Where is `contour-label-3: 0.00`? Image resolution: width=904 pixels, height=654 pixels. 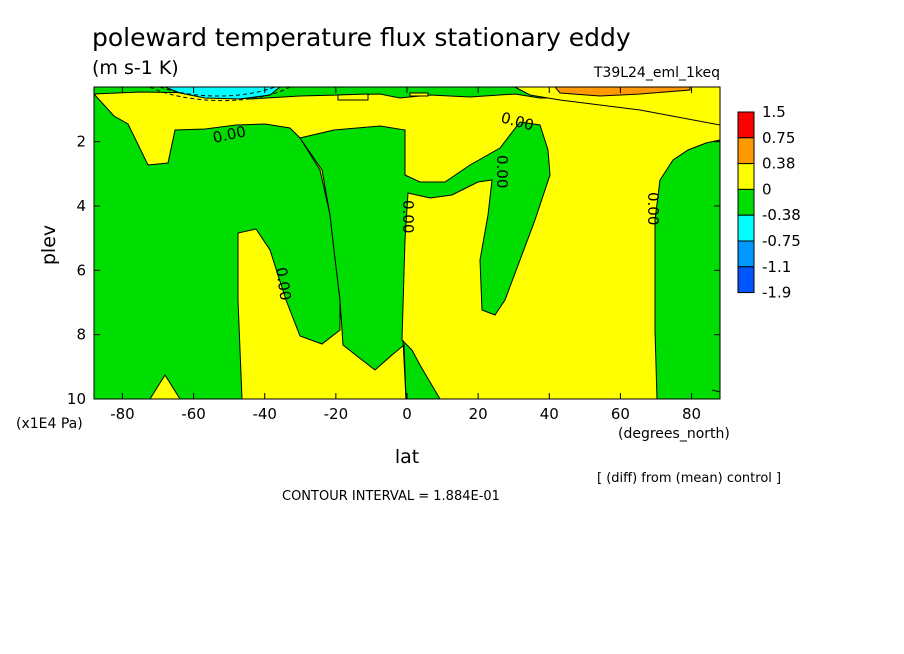 contour-label-3: 0.00 is located at coordinates (408, 216).